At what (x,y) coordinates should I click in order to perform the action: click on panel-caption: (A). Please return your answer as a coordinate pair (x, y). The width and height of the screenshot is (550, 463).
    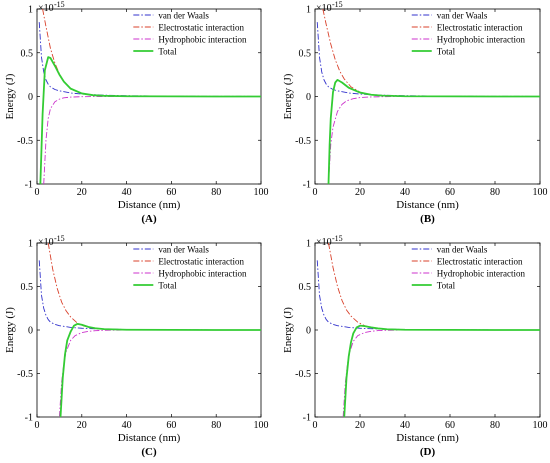
    Looking at the image, I should click on (149, 219).